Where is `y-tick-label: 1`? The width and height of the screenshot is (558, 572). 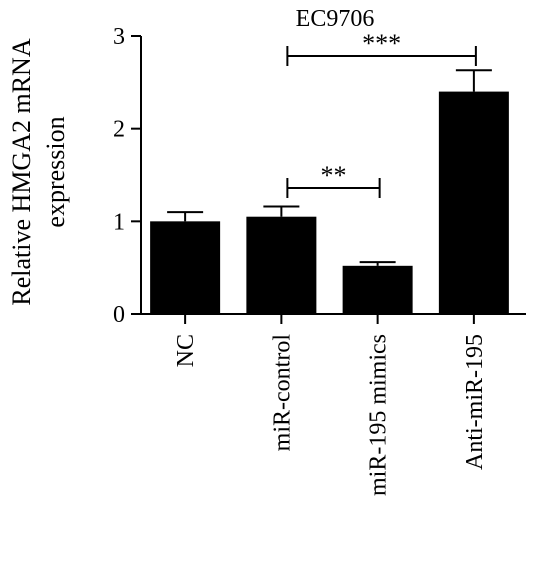
y-tick-label: 1 is located at coordinates (119, 222).